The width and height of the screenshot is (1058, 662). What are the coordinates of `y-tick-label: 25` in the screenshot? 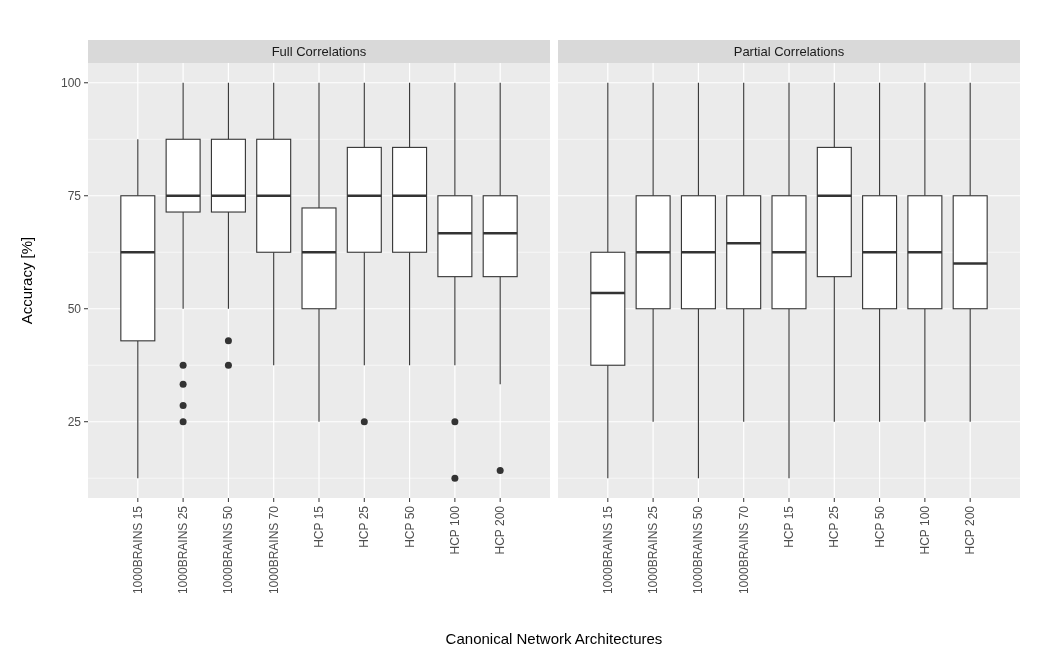 It's located at (74, 421).